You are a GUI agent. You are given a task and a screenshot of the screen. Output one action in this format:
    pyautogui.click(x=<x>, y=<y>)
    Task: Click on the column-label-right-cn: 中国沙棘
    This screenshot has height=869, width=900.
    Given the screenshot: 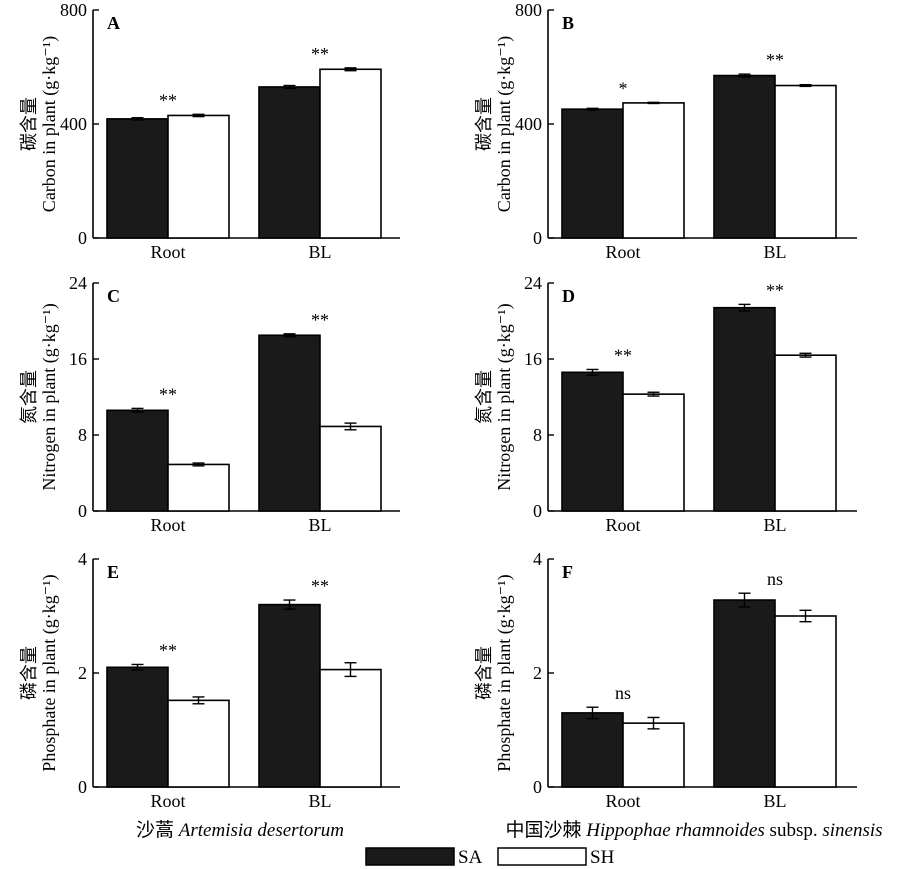 What is the action you would take?
    pyautogui.click(x=543, y=830)
    